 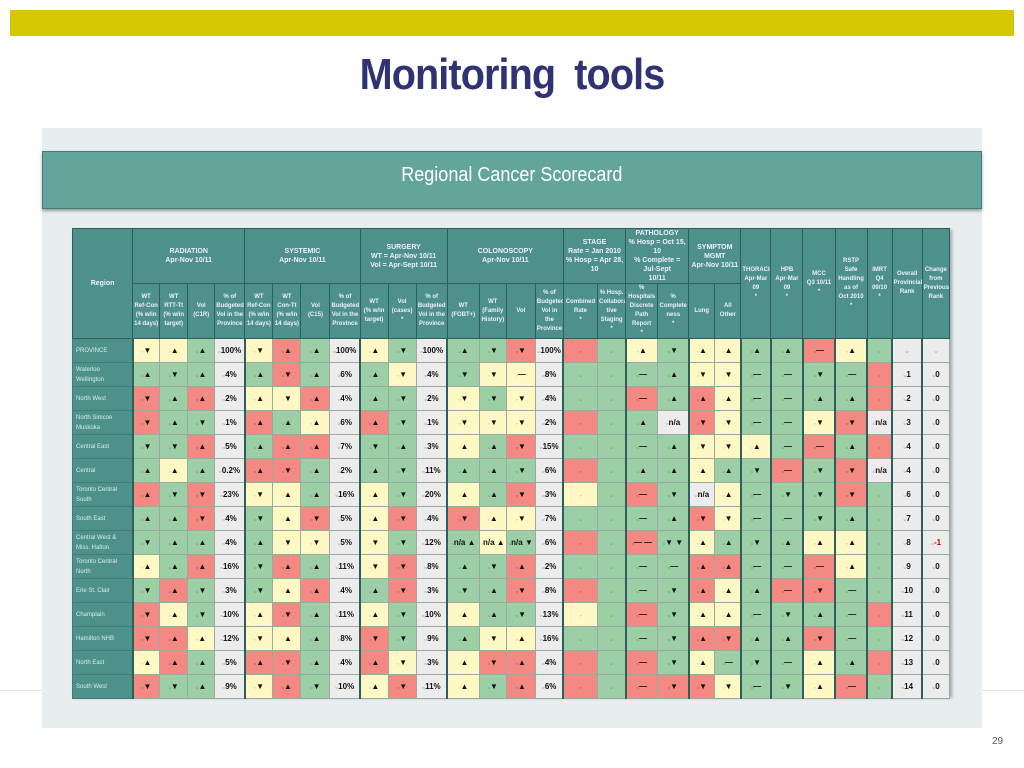 What do you see at coordinates (512, 180) in the screenshot?
I see `scorecard-banner: Regional Cancer Scorecard` at bounding box center [512, 180].